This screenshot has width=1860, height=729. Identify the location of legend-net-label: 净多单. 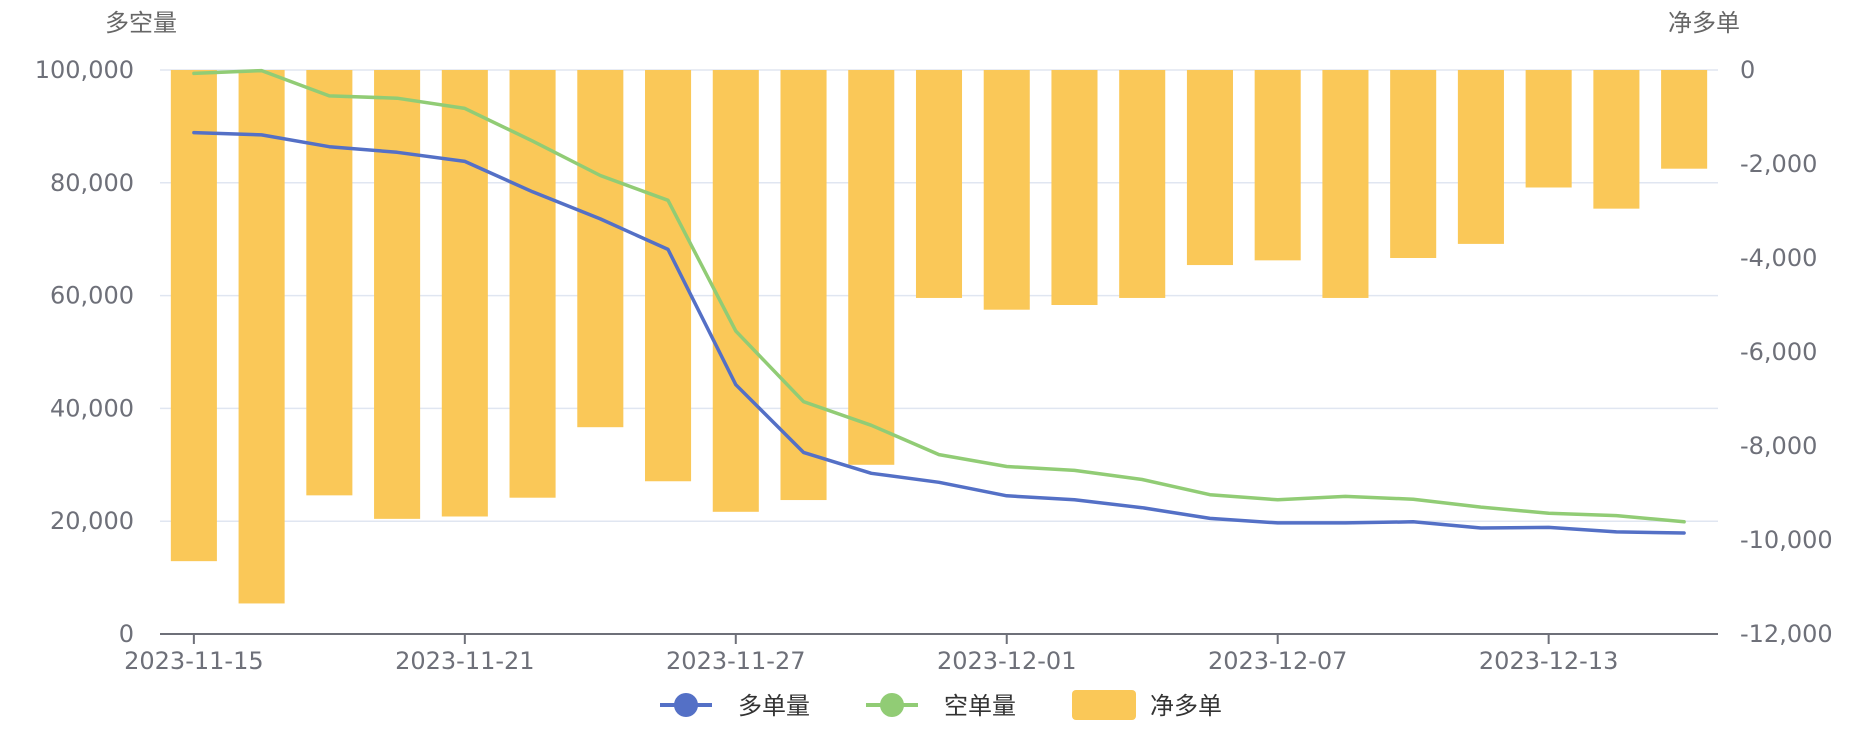
(1186, 706).